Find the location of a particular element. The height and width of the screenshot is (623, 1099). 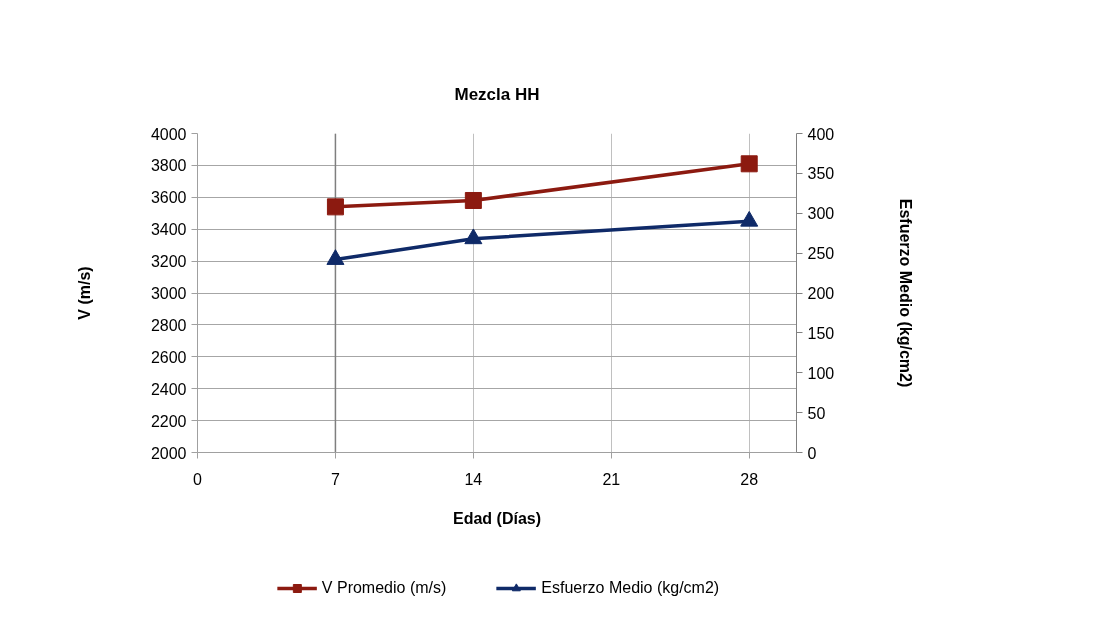

y-tick-label: 3600 is located at coordinates (168, 198).